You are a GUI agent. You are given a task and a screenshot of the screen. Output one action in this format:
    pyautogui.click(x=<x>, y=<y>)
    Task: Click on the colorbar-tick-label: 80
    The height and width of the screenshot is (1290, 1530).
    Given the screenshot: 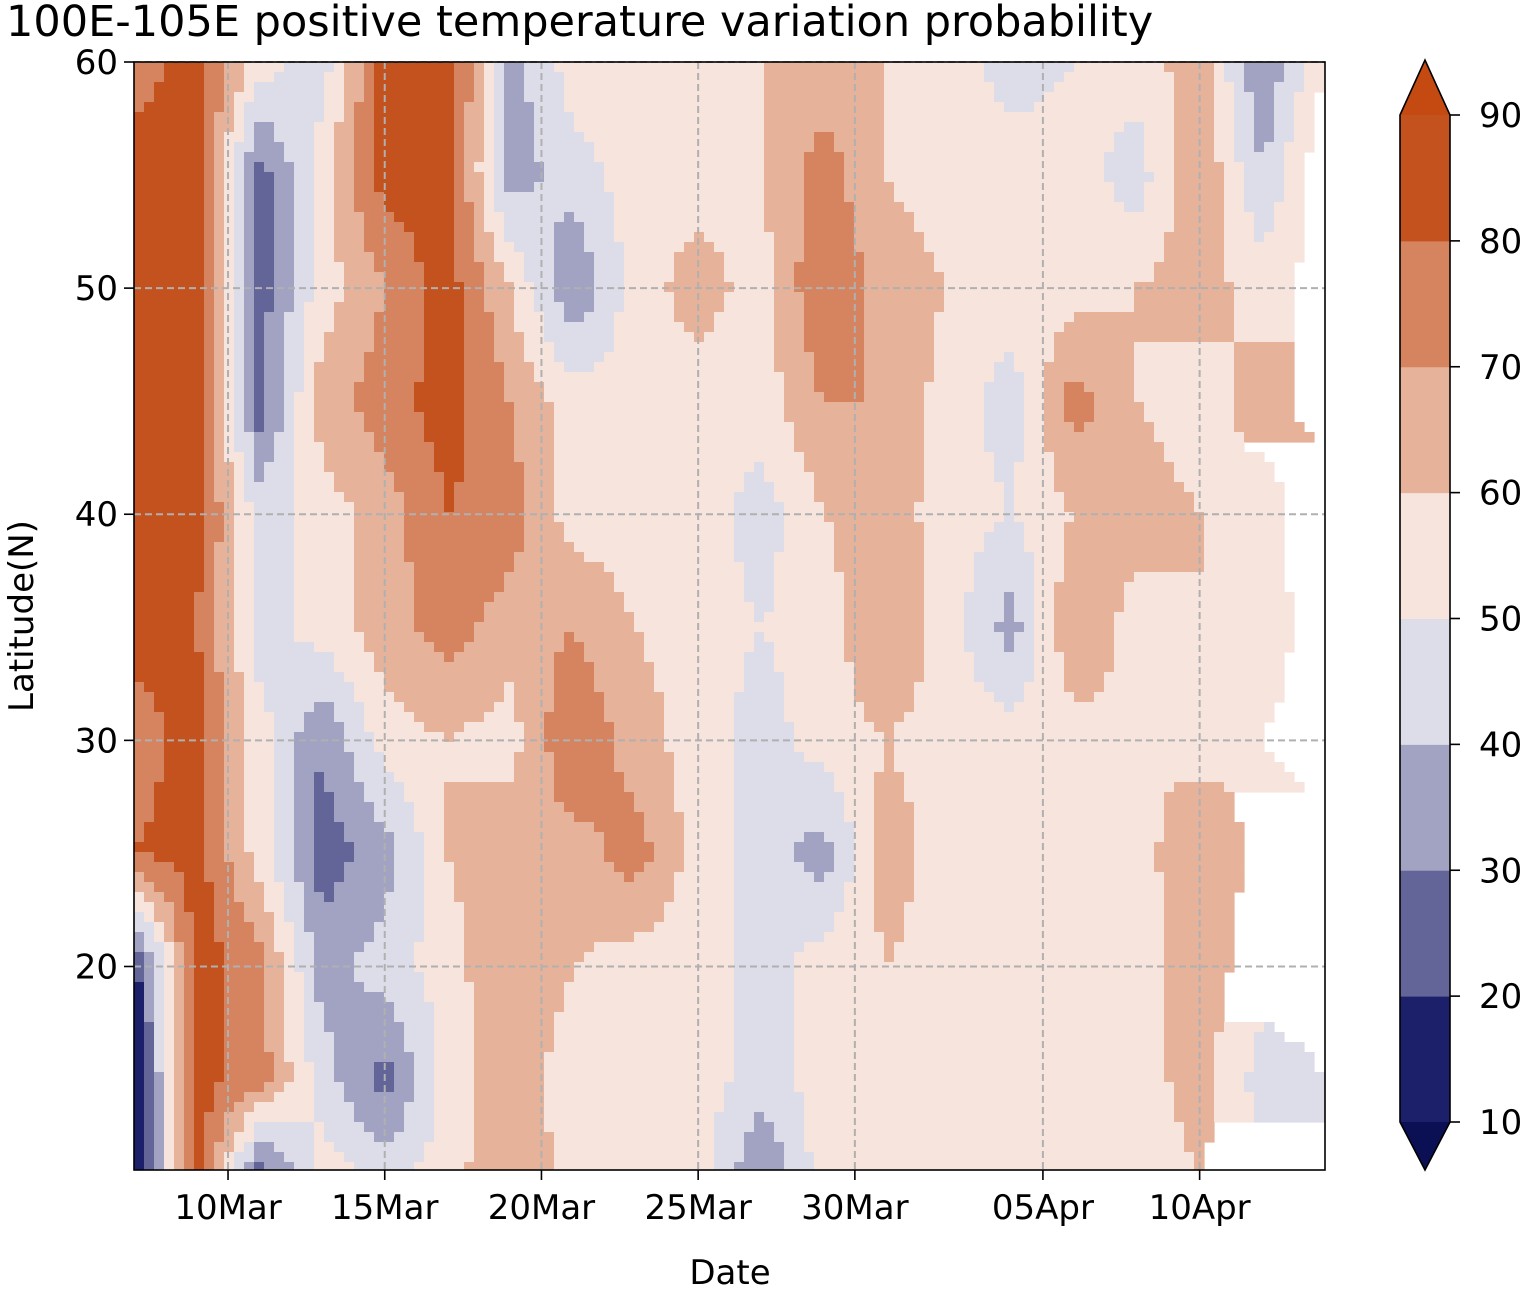 What is the action you would take?
    pyautogui.click(x=1500, y=242)
    